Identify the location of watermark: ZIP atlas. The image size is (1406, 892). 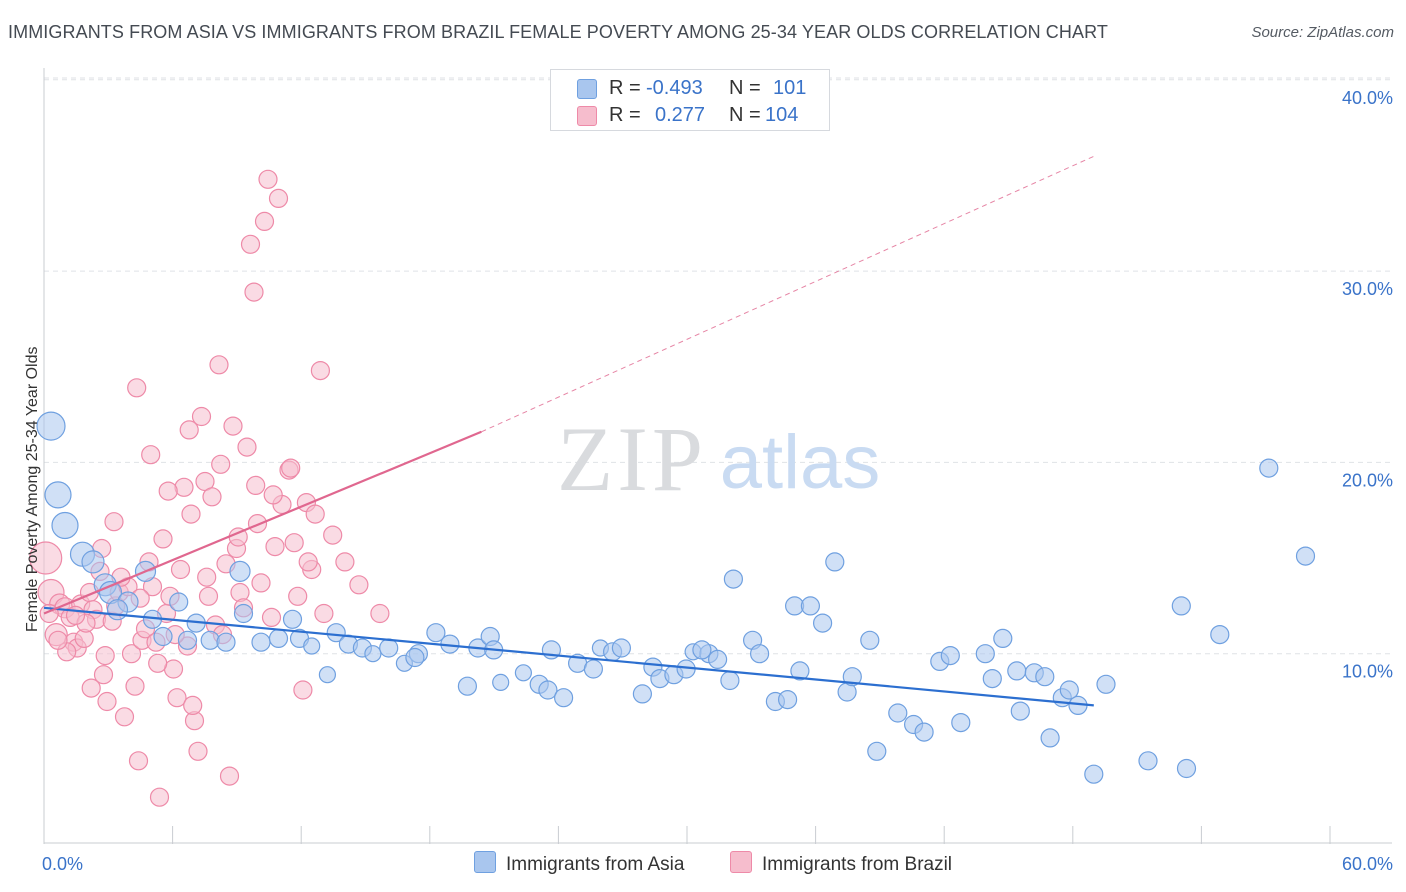
(718, 459).